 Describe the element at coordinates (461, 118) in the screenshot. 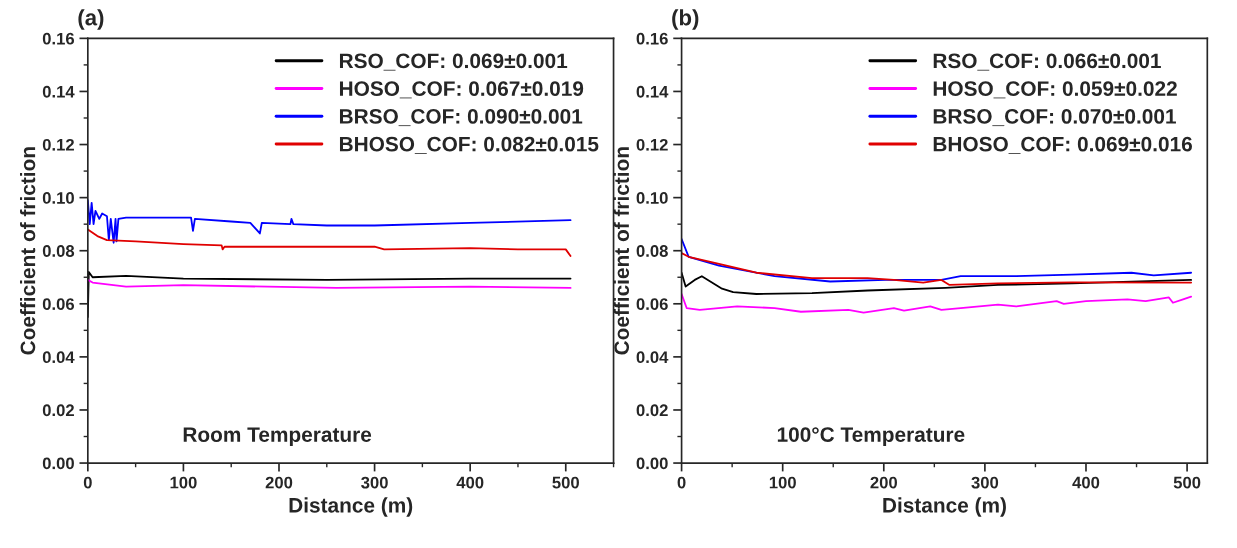

I see `legend-label: BRSO_COF: 0.090±0.001` at that location.